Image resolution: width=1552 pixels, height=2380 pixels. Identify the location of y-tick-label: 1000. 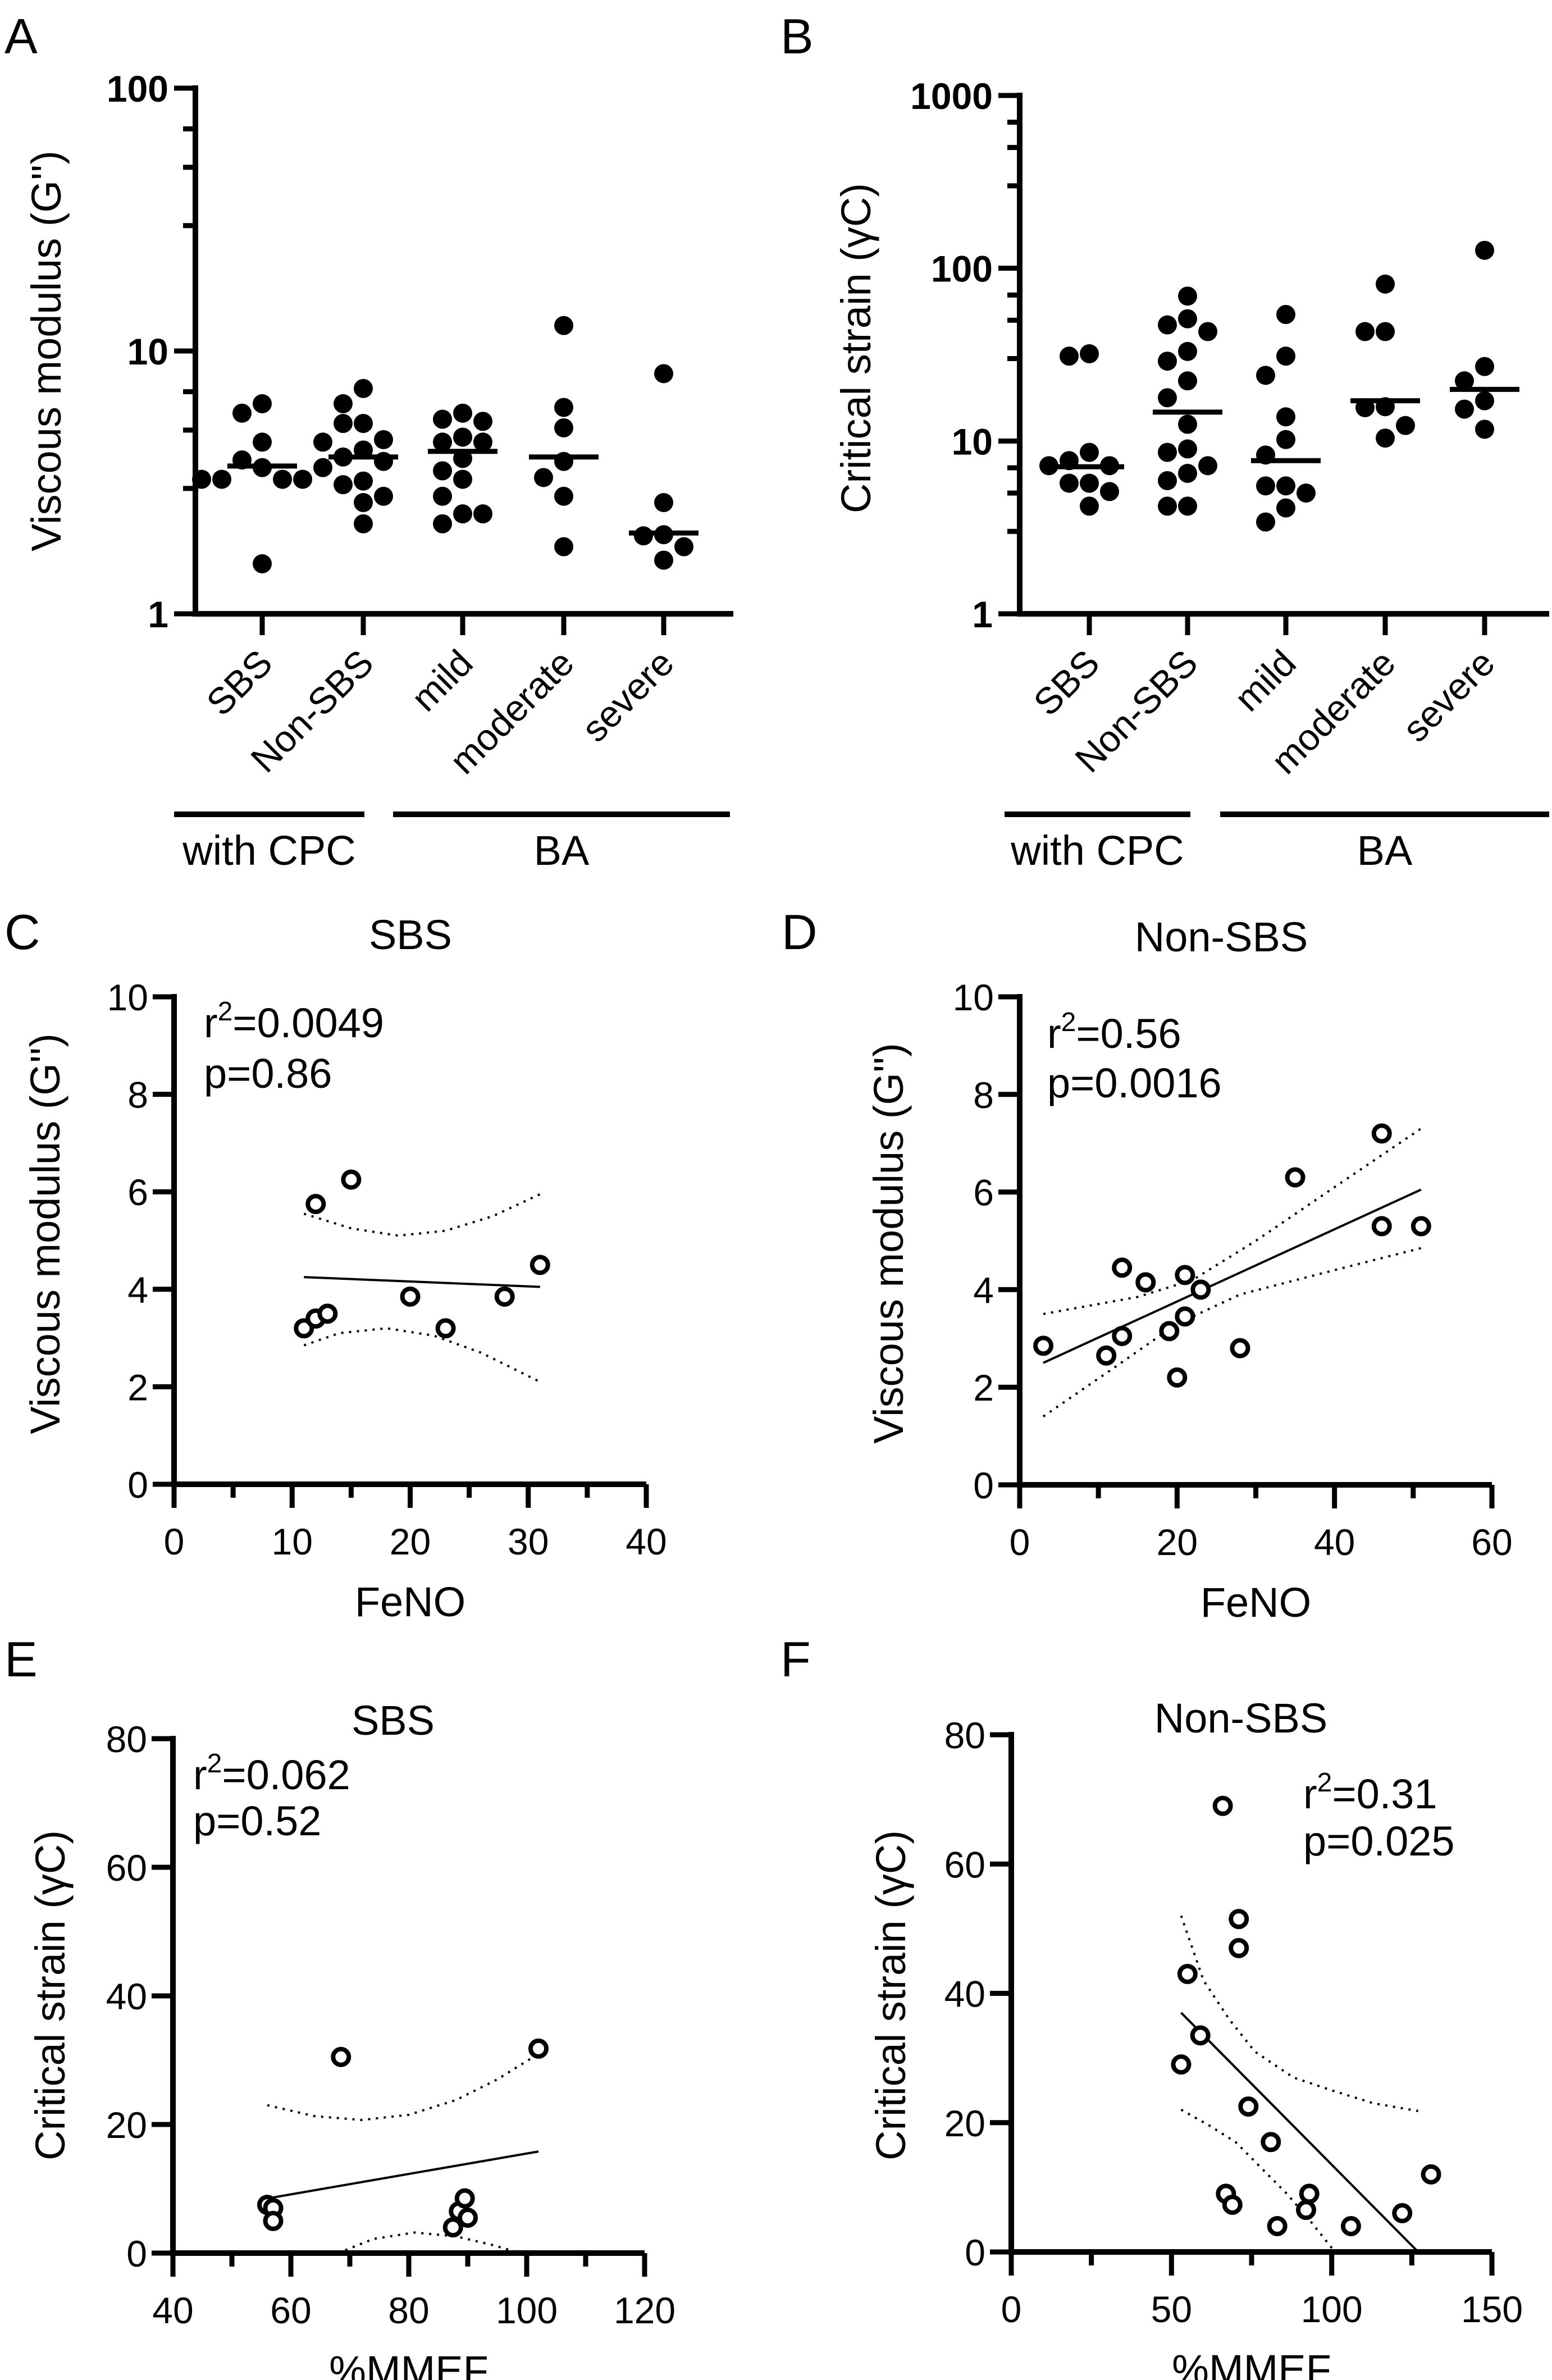
(951, 96).